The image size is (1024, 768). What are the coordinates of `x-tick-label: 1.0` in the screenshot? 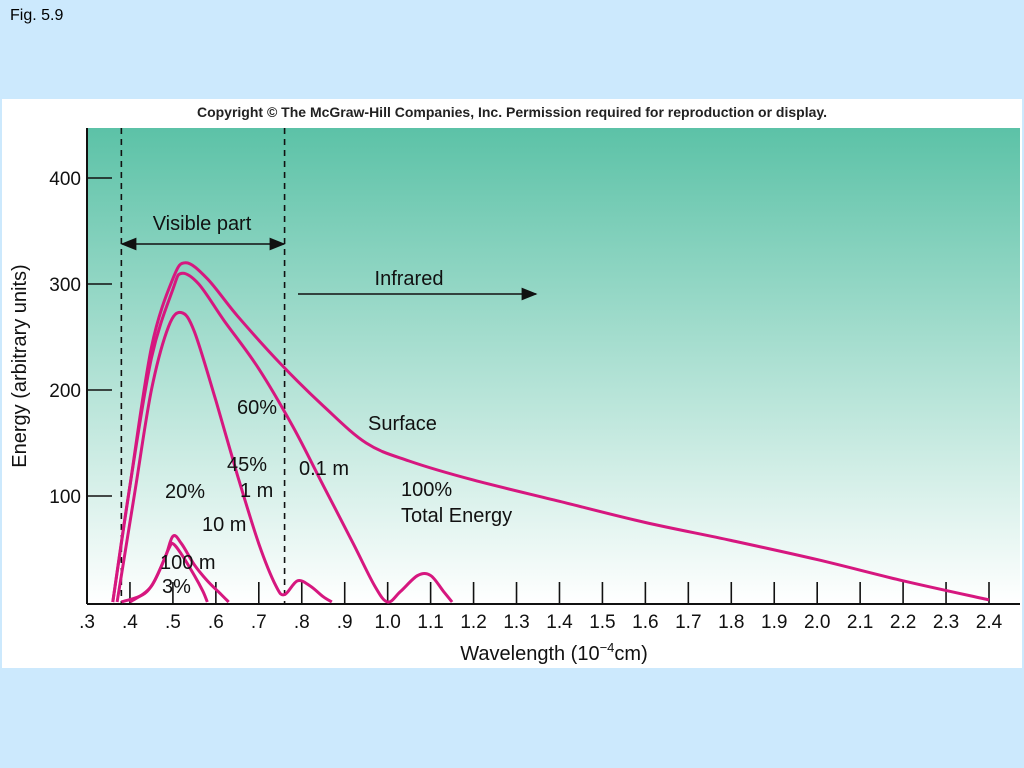 It's located at (387, 622).